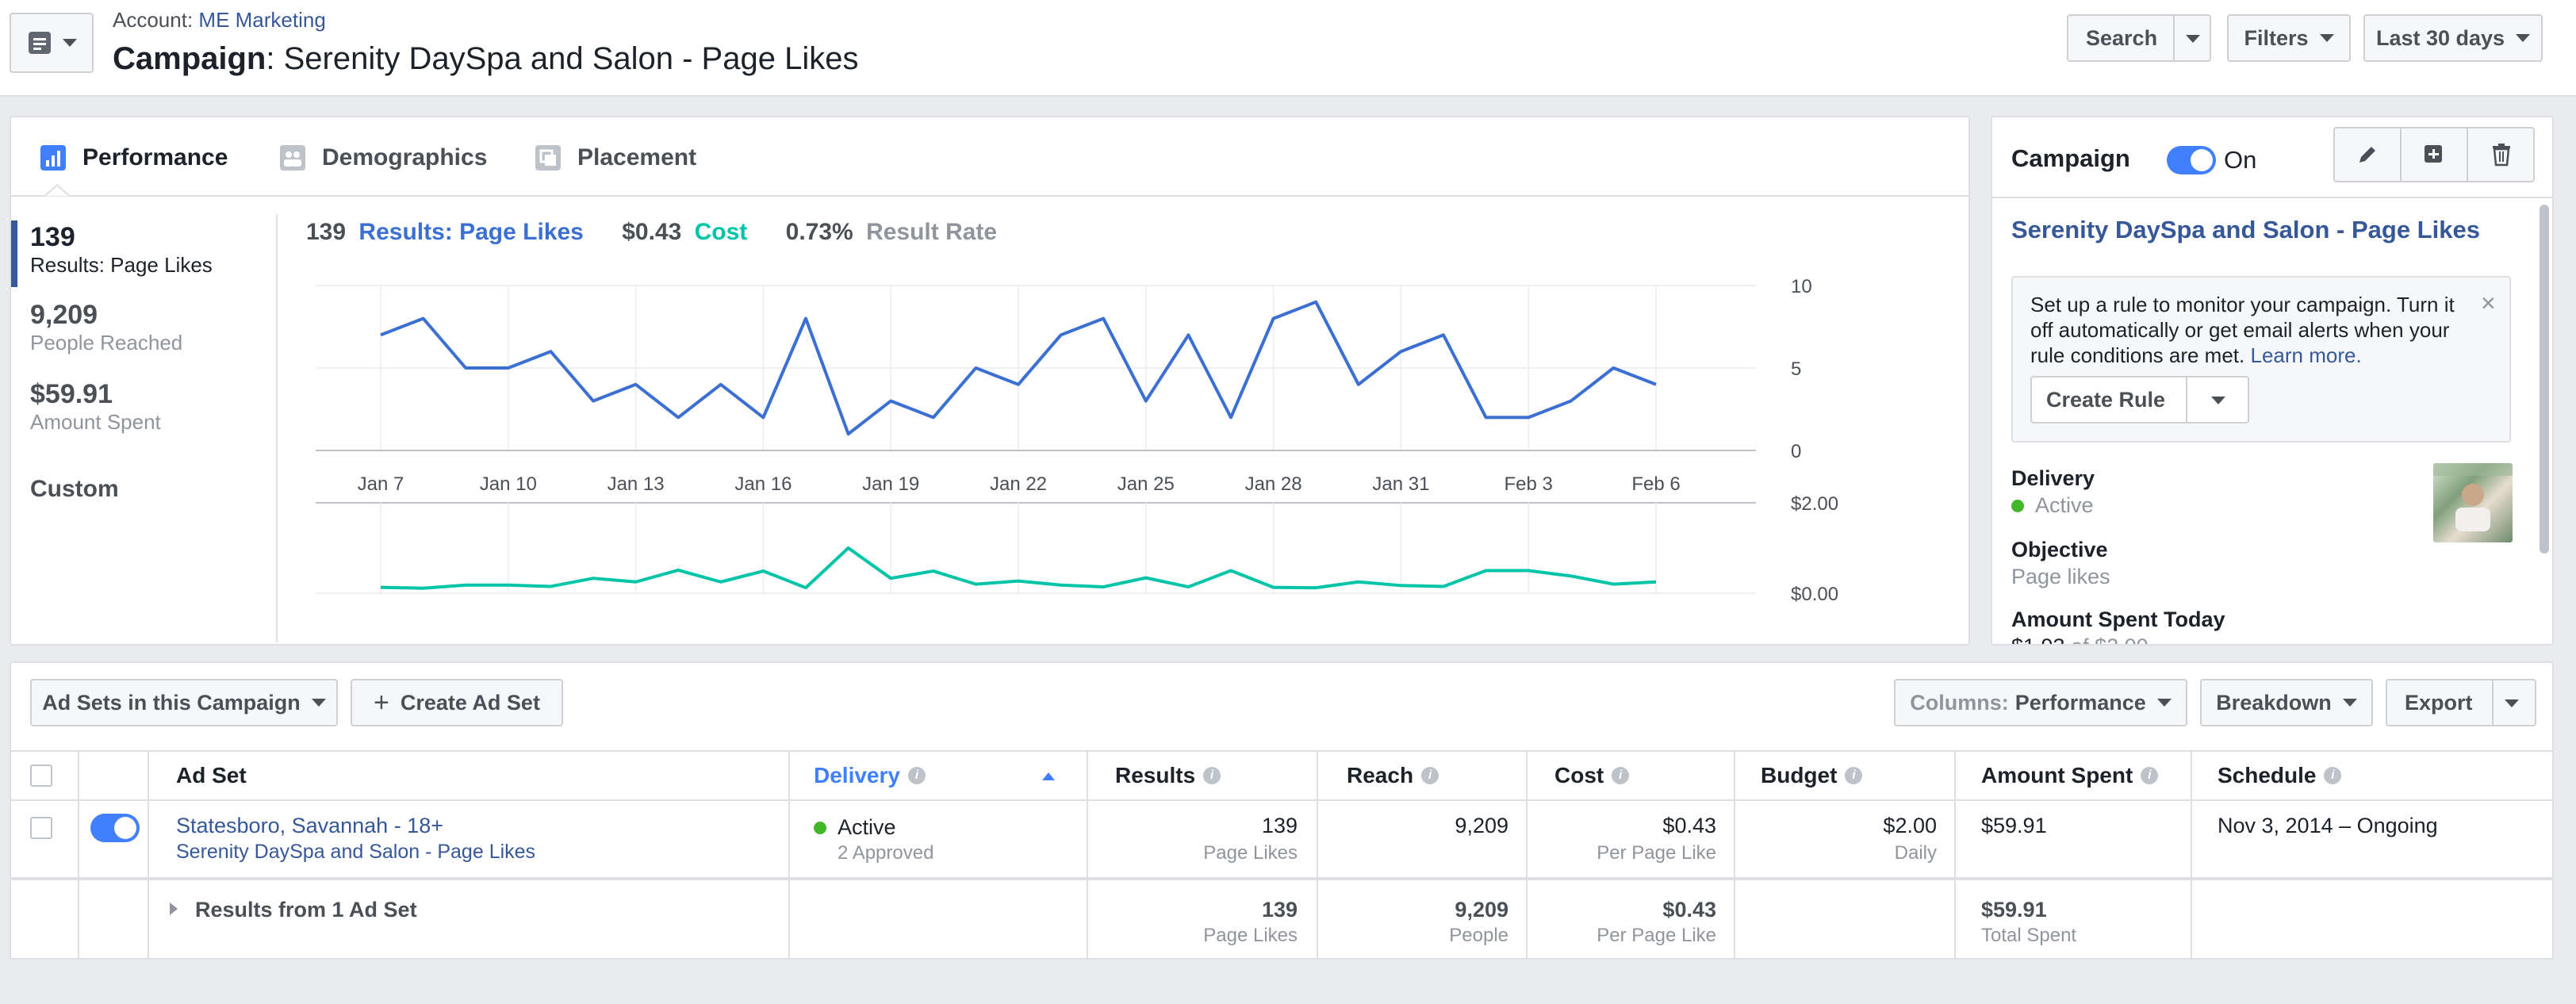  I want to click on account-link: ME Marketing, so click(262, 20).